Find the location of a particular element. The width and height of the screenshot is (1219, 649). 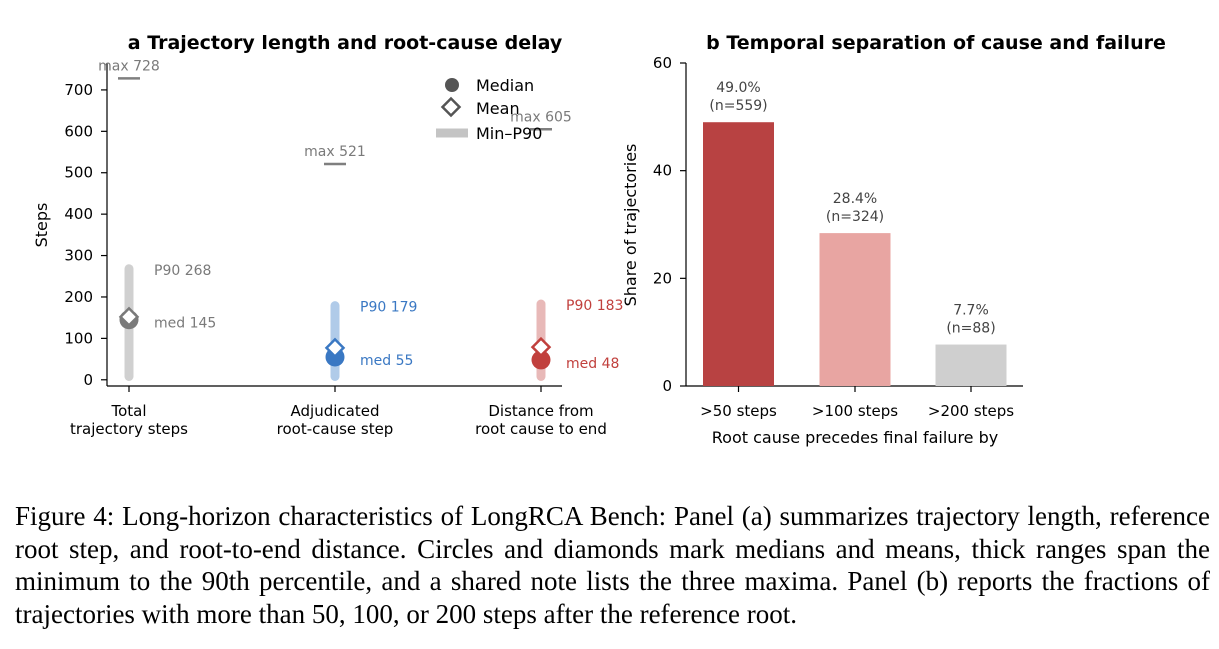

median-label: med 145 is located at coordinates (185, 324).